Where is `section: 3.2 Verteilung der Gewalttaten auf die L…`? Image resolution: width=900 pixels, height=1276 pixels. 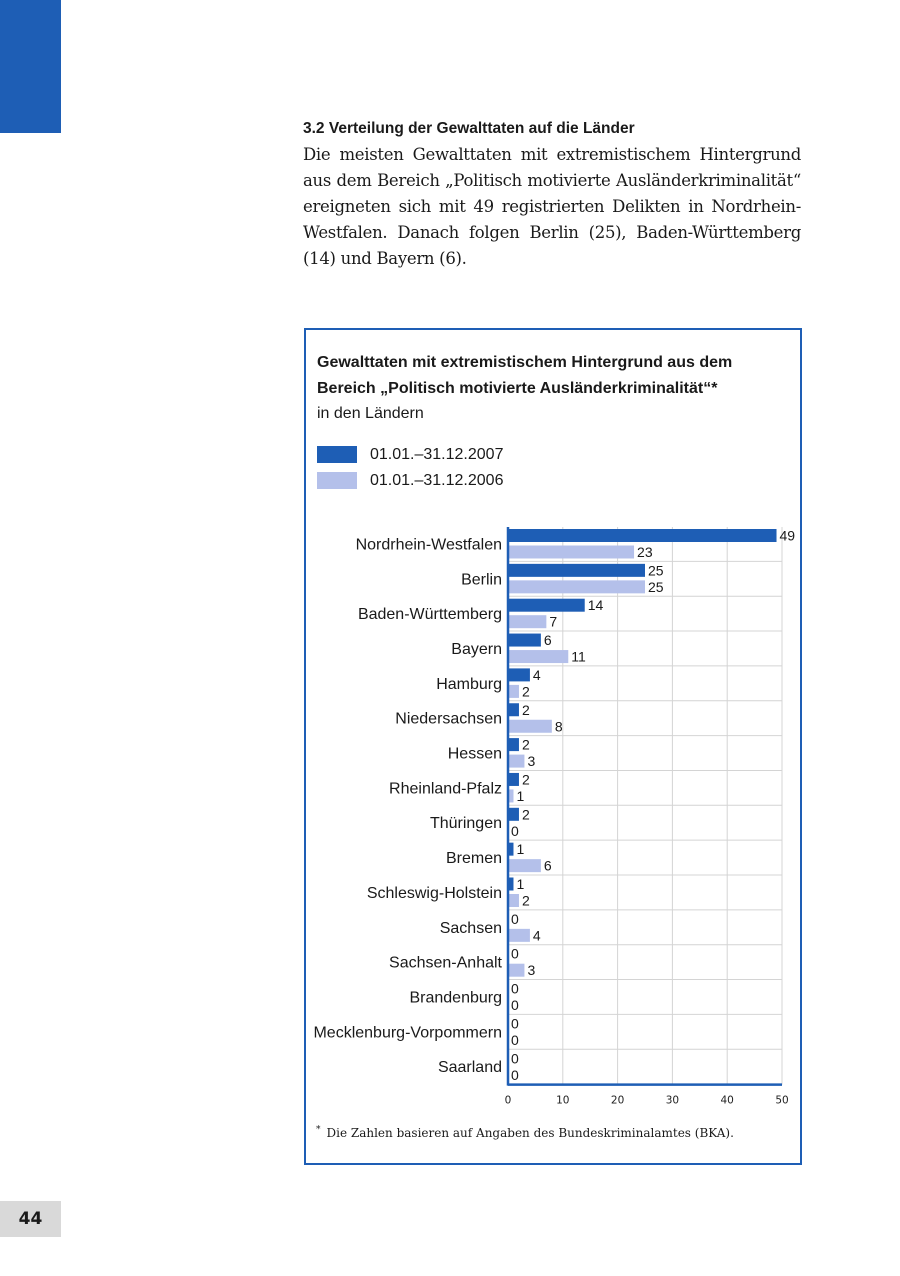 section: 3.2 Verteilung der Gewalttaten auf die L… is located at coordinates (552, 195).